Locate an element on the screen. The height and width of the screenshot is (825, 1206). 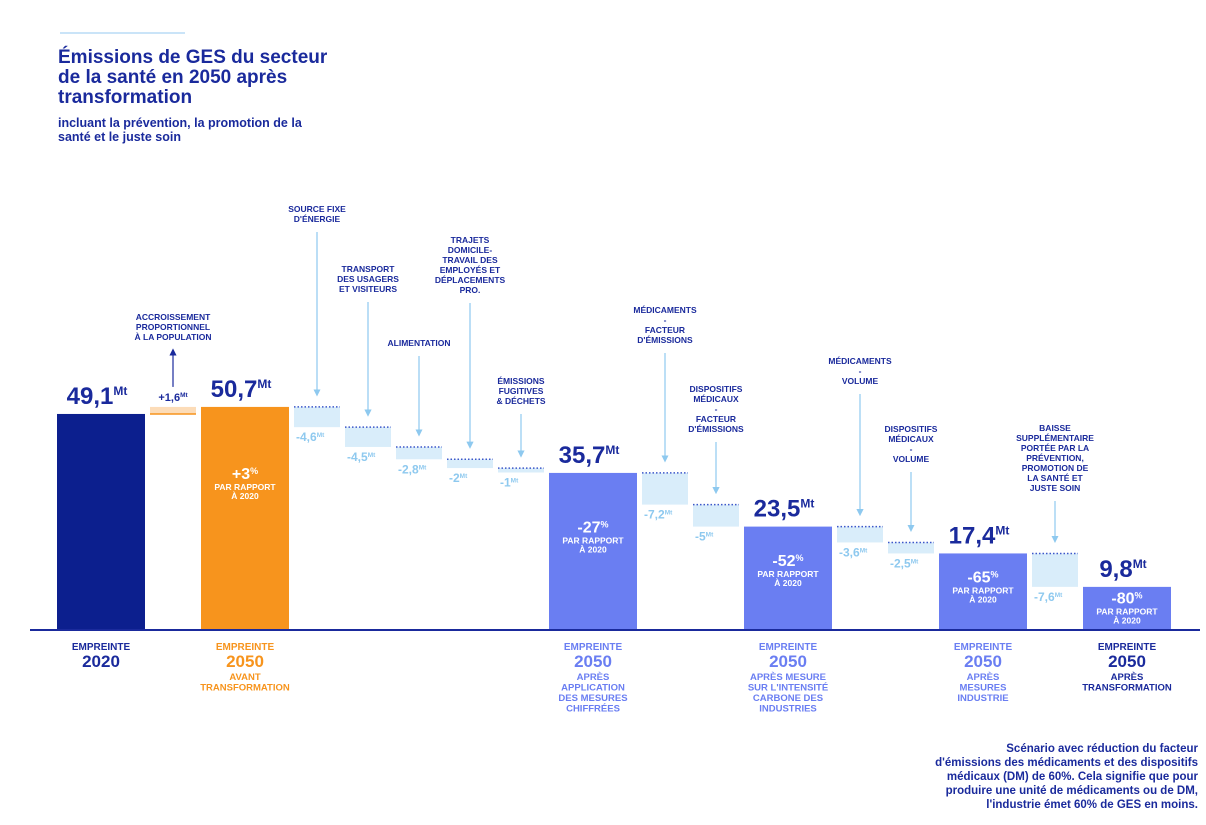
value-text: -7,6 is located at coordinates (1044, 597).